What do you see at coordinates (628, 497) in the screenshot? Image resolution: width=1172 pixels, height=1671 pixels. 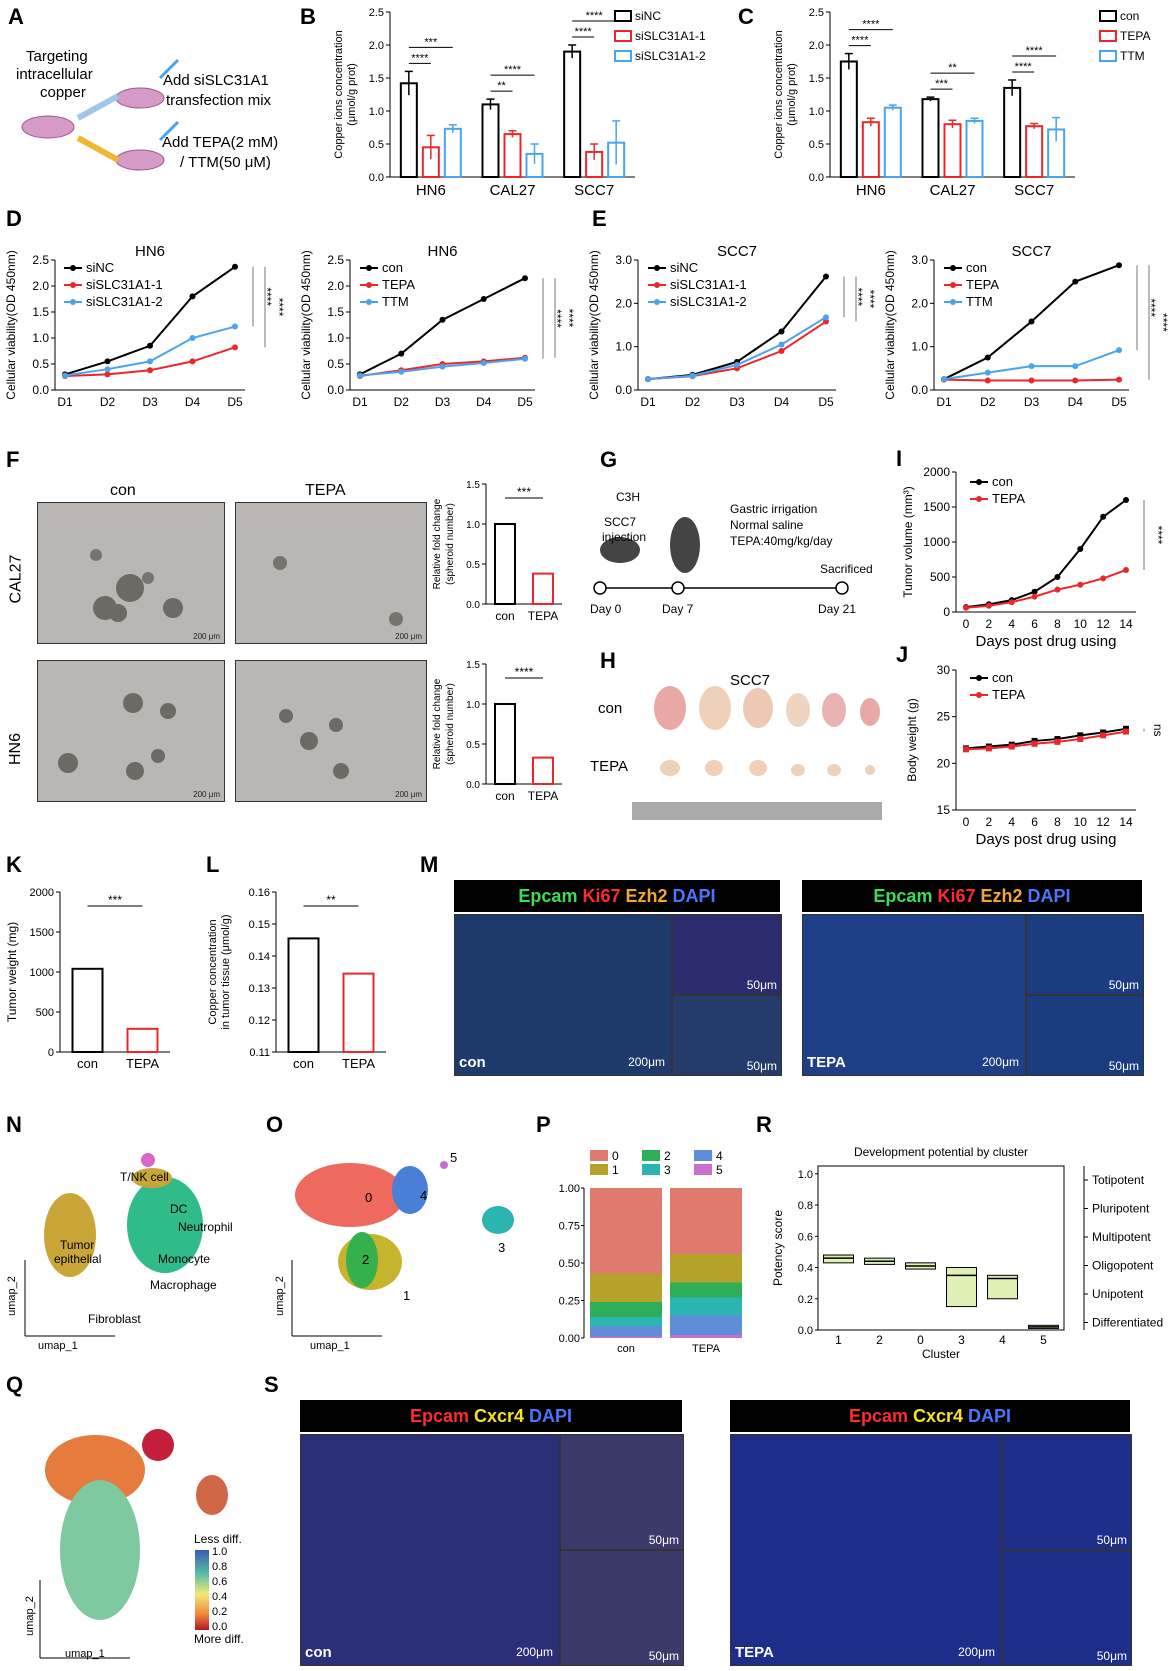 I see `g-strain: C3H` at bounding box center [628, 497].